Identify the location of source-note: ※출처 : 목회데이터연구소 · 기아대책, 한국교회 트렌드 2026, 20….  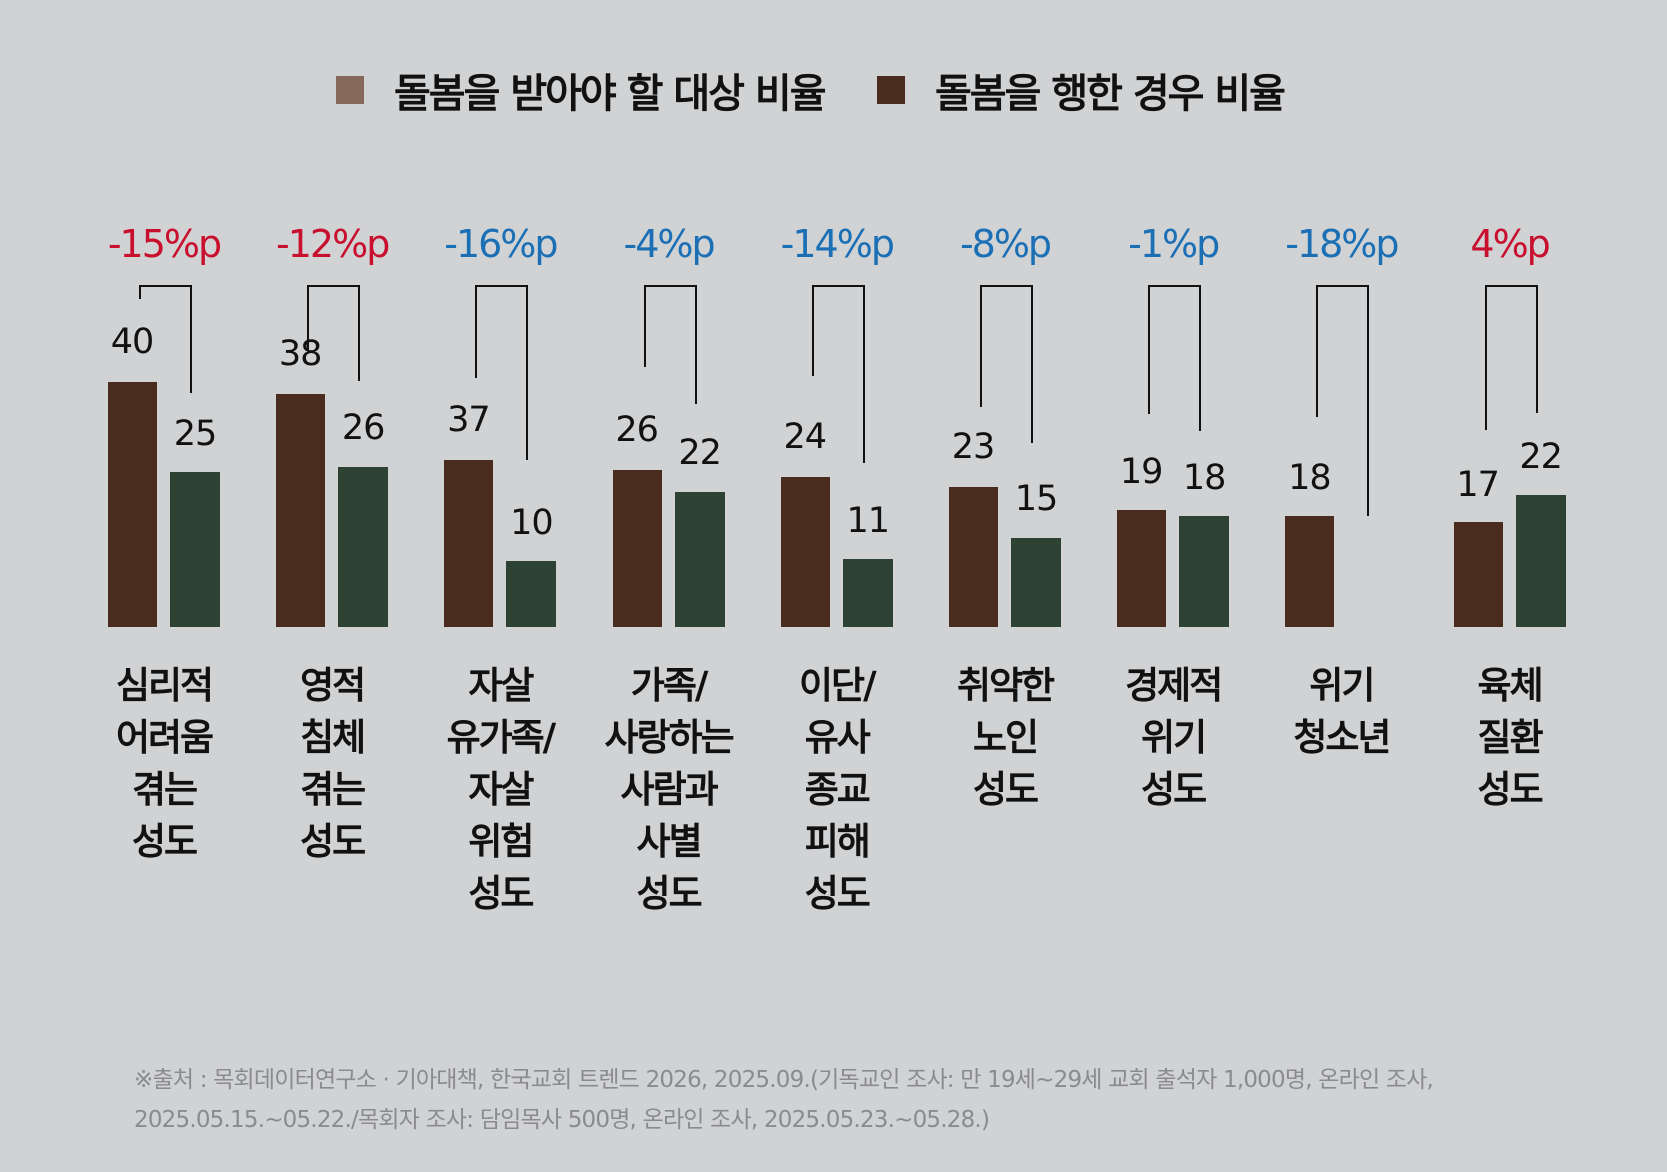
(854, 1100).